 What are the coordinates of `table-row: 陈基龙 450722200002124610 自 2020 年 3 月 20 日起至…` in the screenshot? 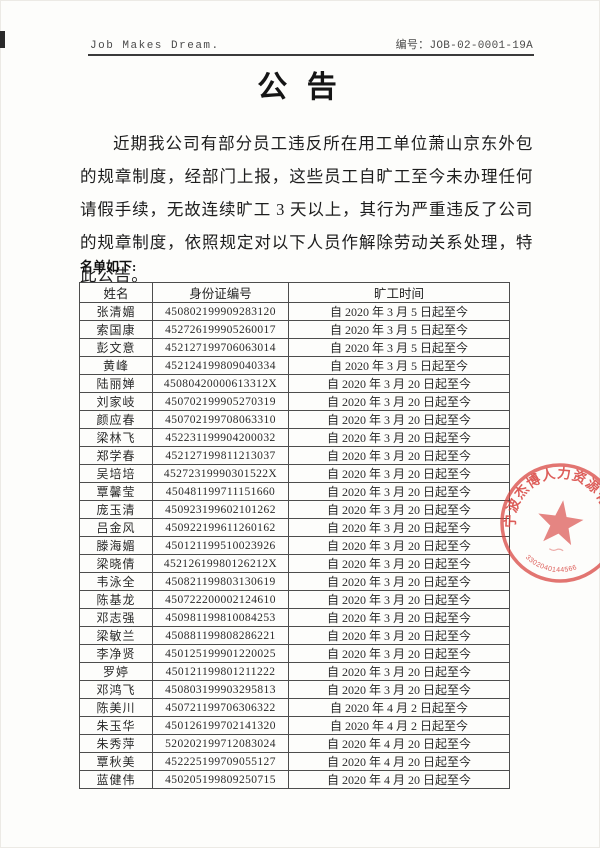 It's located at (294, 599).